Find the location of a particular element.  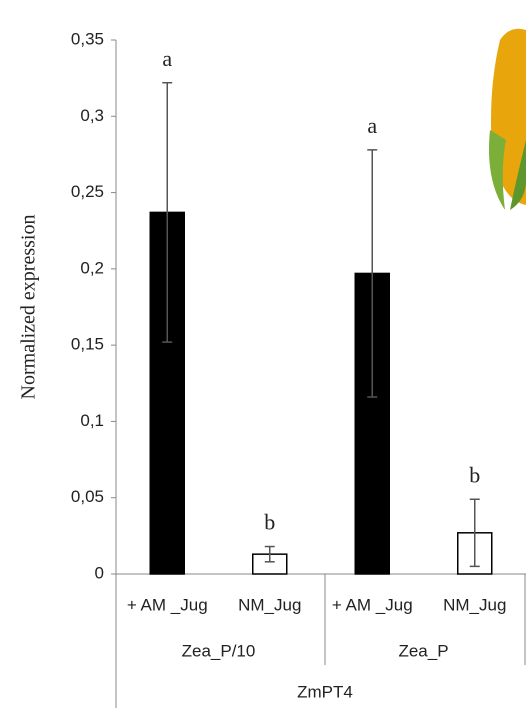

corn-icon is located at coordinates (507, 119).